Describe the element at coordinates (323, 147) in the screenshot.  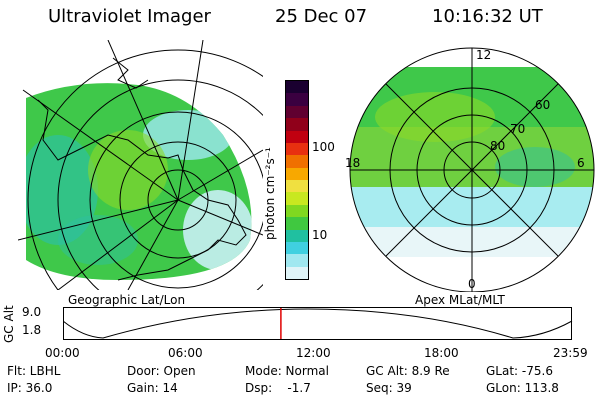
I see `colorbar-tick-100: 100` at that location.